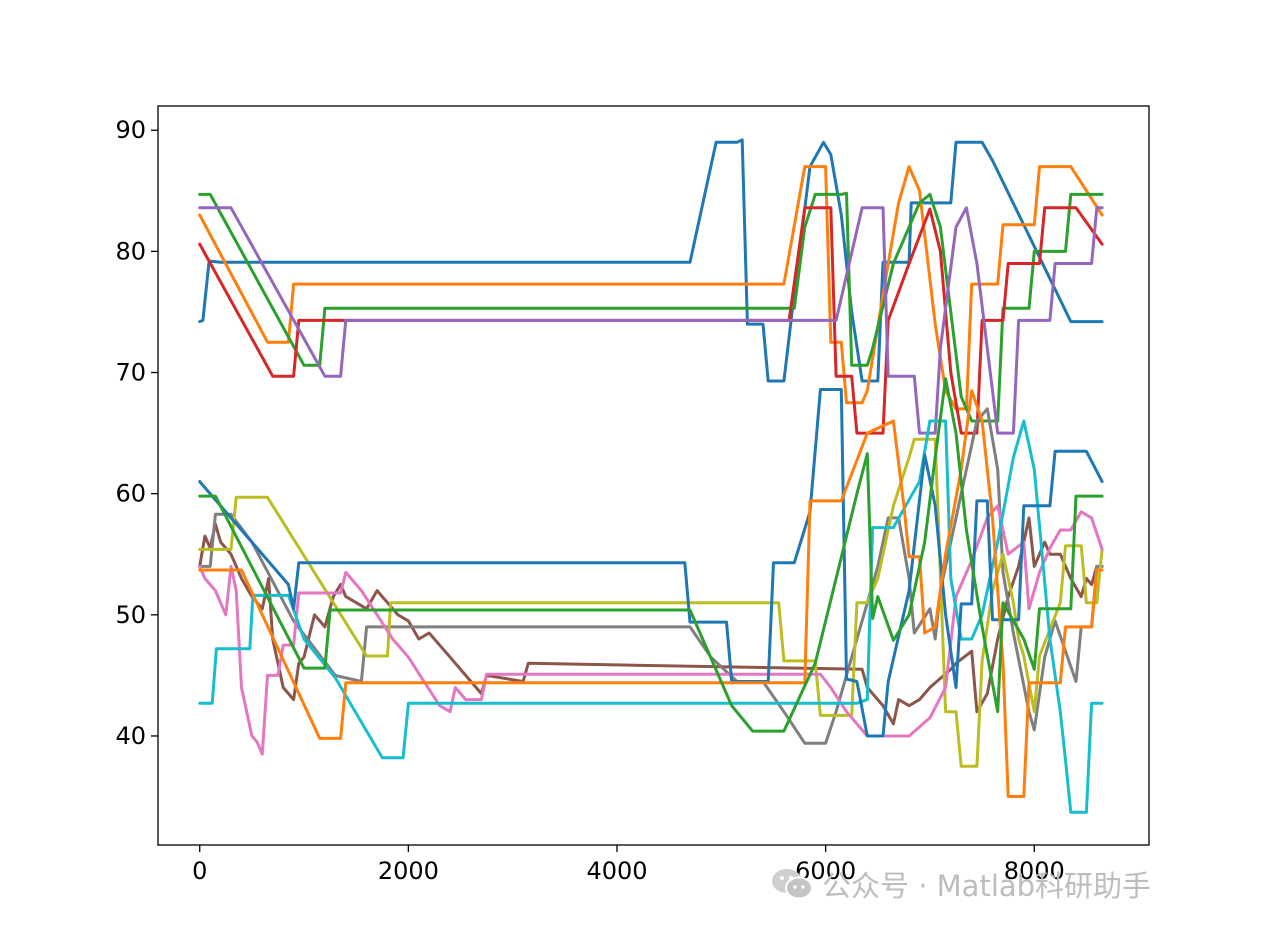 The width and height of the screenshot is (1269, 936). What do you see at coordinates (130, 736) in the screenshot?
I see `y-tick-label: 40` at bounding box center [130, 736].